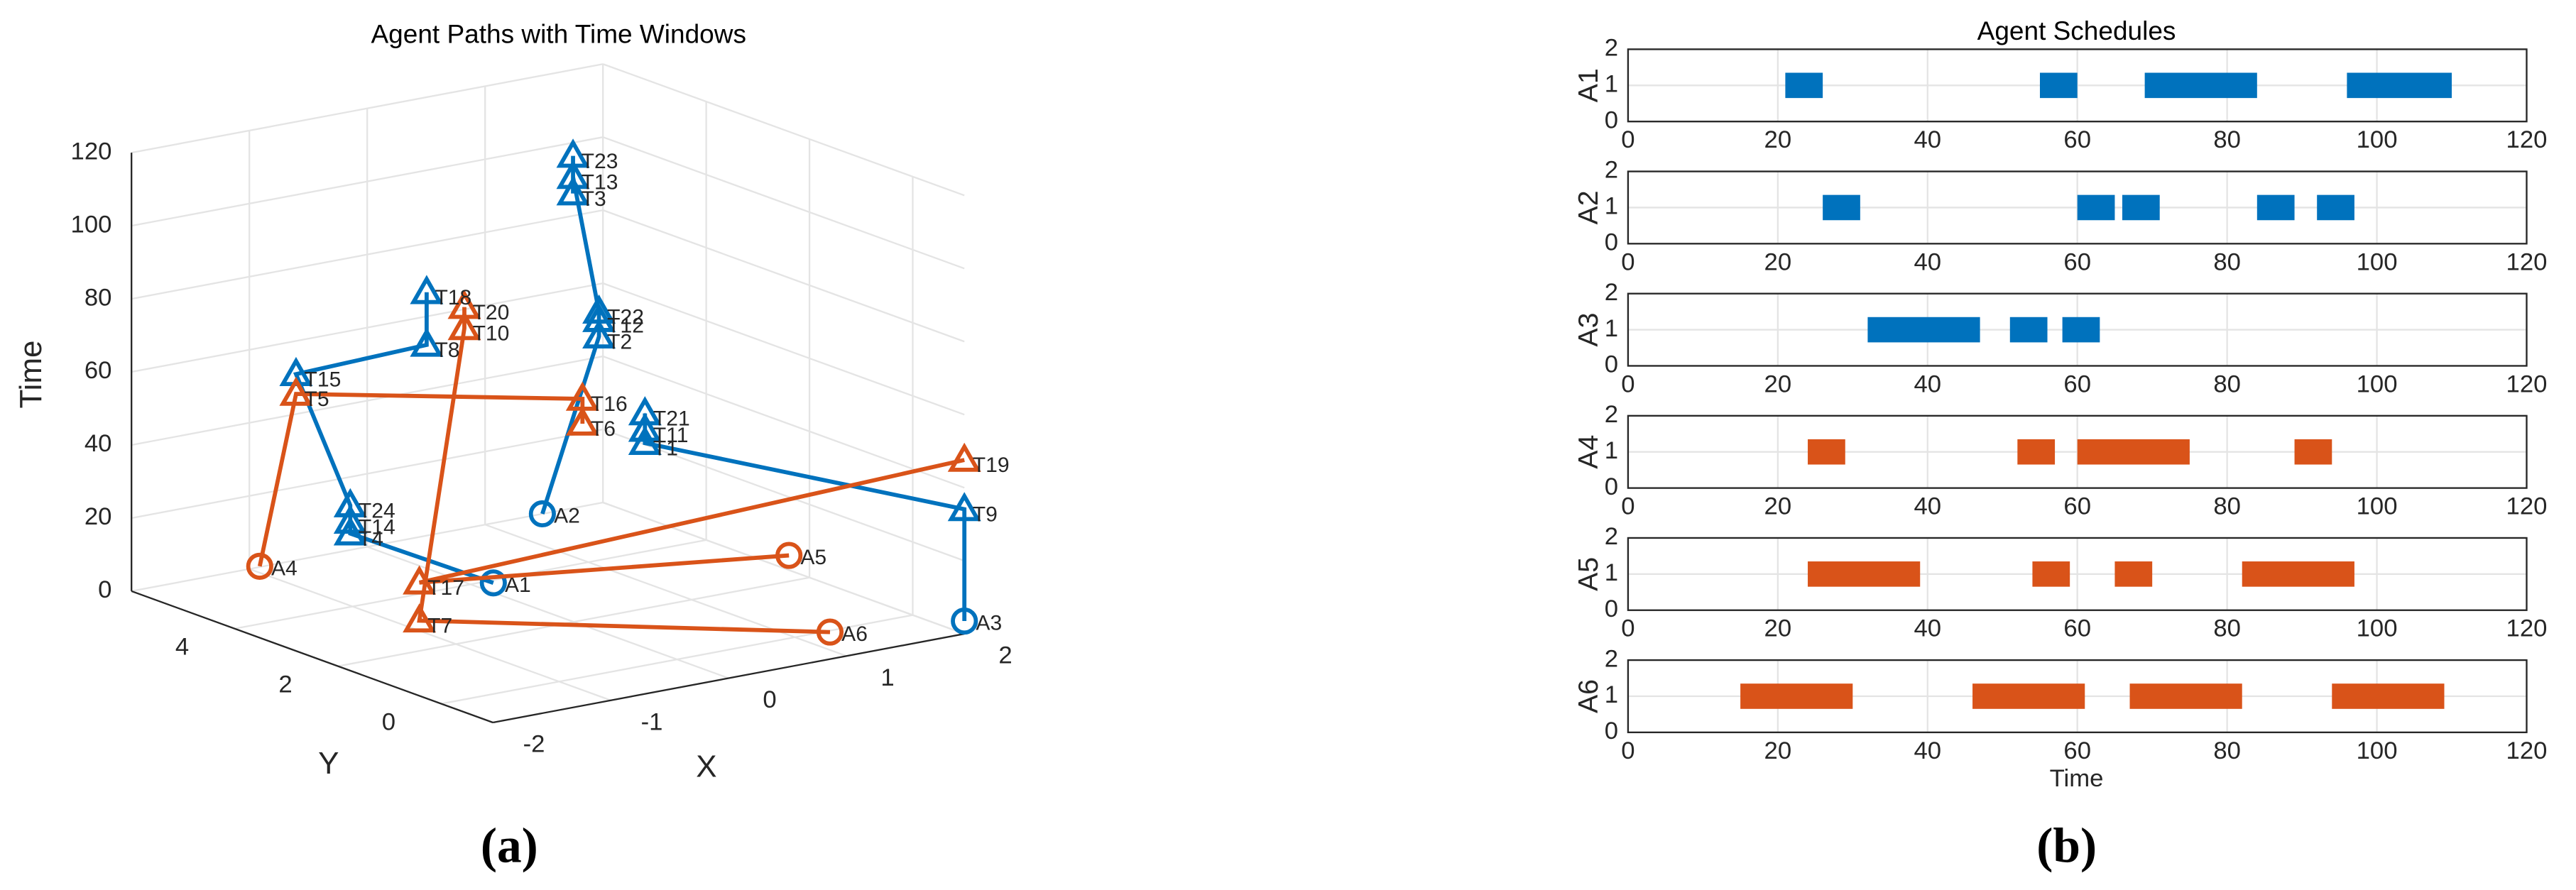  What do you see at coordinates (652, 721) in the screenshot?
I see `x-tick-label: -1` at bounding box center [652, 721].